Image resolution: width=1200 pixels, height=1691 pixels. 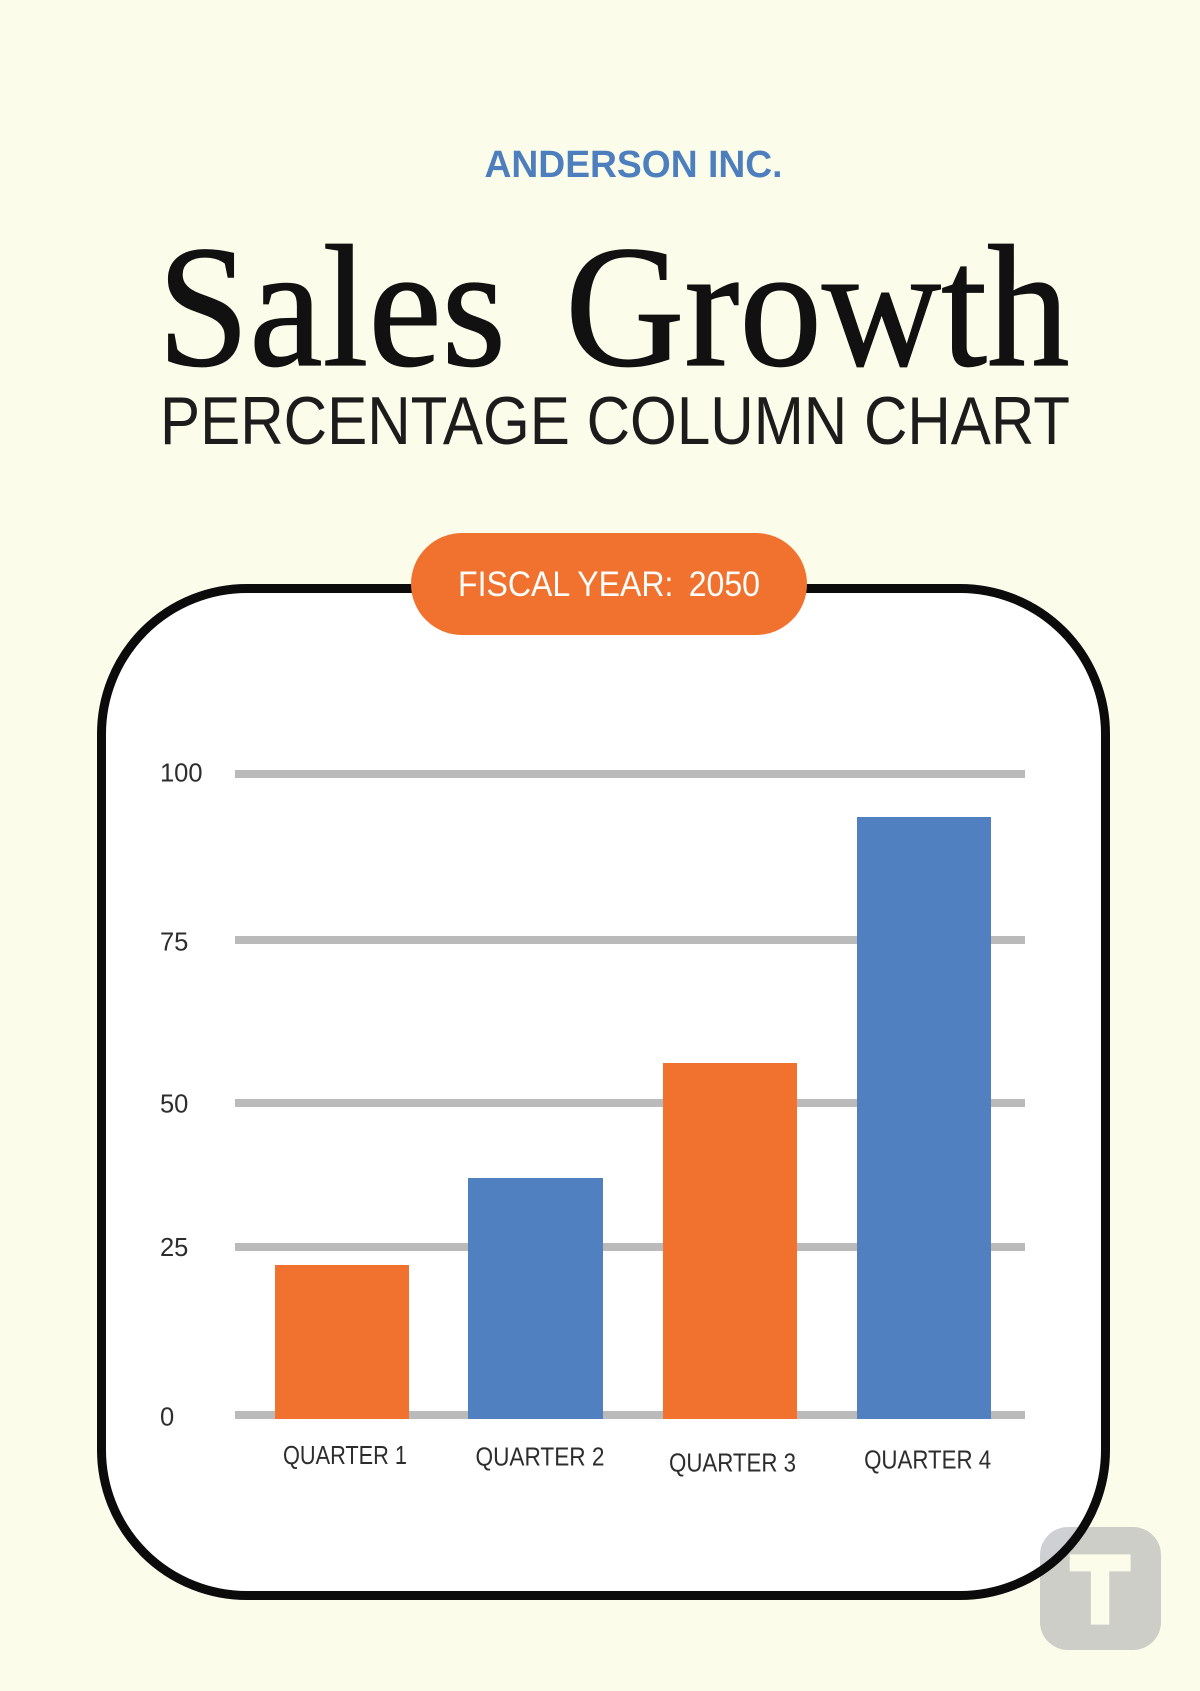 I want to click on svg-text: QUARTER 2, so click(x=540, y=1458).